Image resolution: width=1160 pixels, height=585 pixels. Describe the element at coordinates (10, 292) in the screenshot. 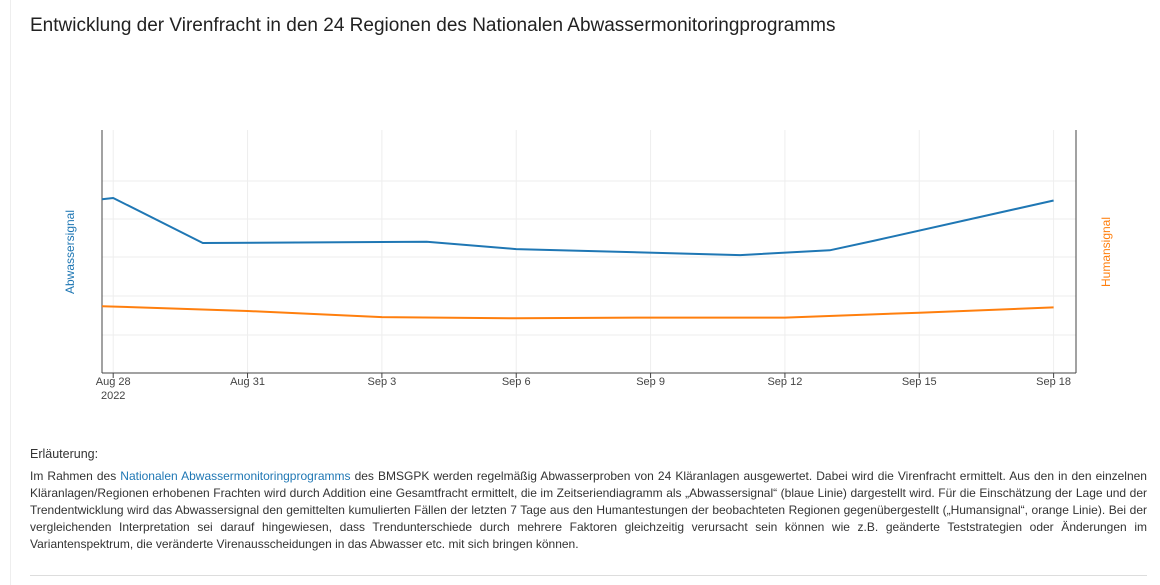

I see `page-frame-border` at that location.